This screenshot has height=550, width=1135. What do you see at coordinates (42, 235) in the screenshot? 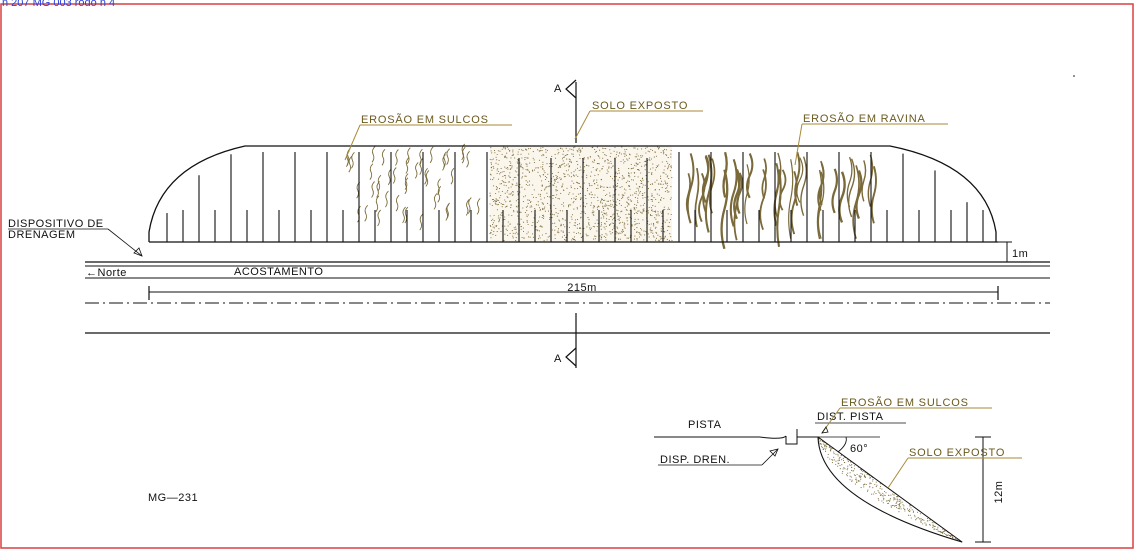
I see `label-dispositivo-line2: DRENAGEM` at bounding box center [42, 235].